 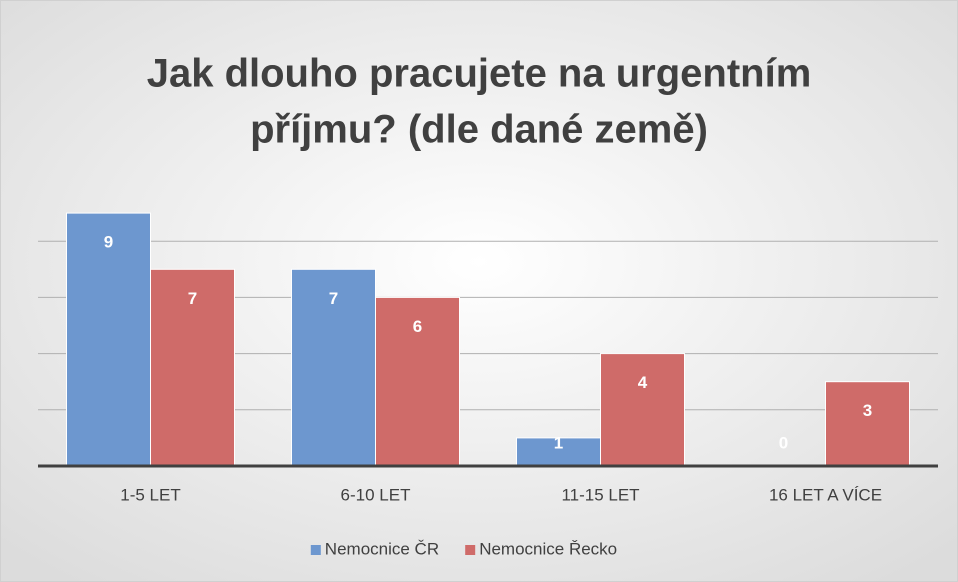 What do you see at coordinates (867, 410) in the screenshot?
I see `data-label: 3` at bounding box center [867, 410].